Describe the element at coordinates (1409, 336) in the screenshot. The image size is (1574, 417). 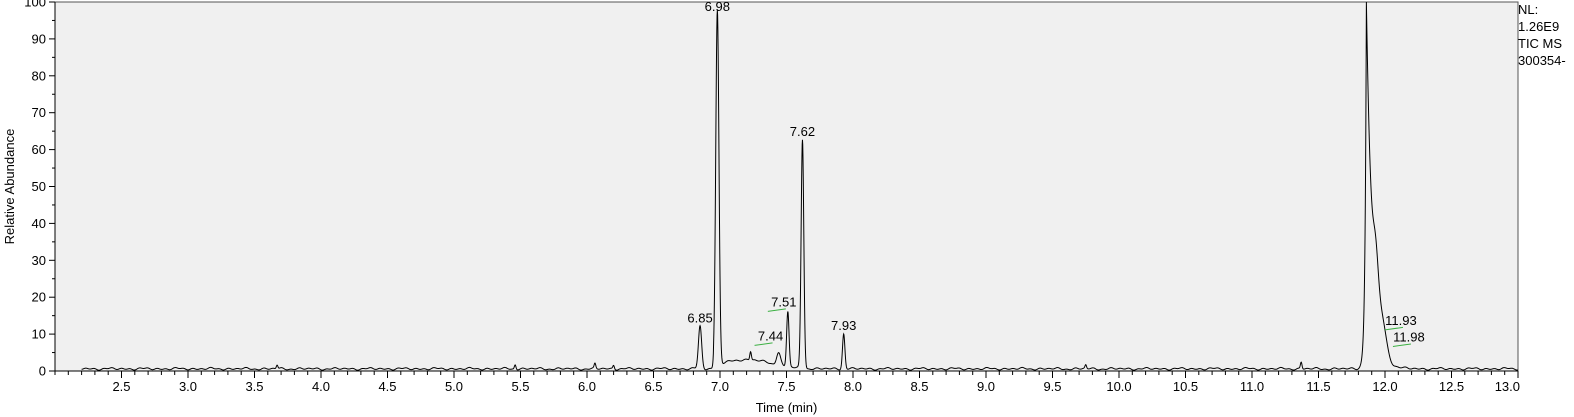
I see `peak-label: 11.98` at that location.